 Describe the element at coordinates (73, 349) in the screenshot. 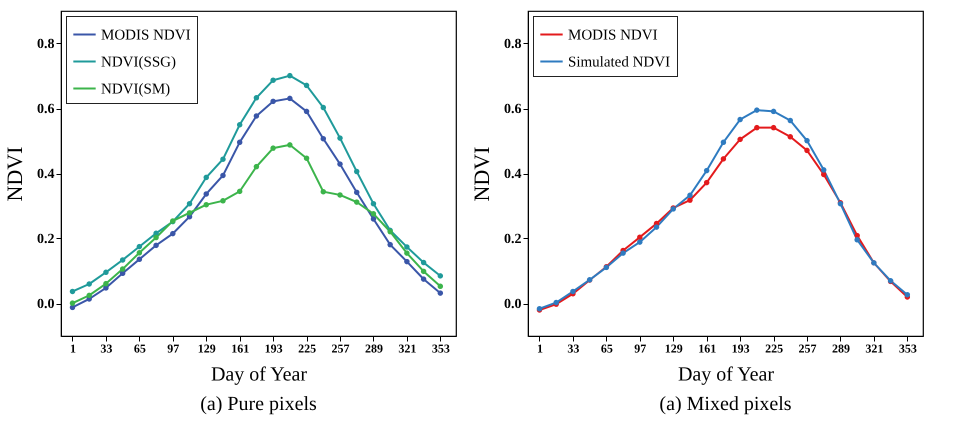

I see `x-tick-label: 1` at that location.